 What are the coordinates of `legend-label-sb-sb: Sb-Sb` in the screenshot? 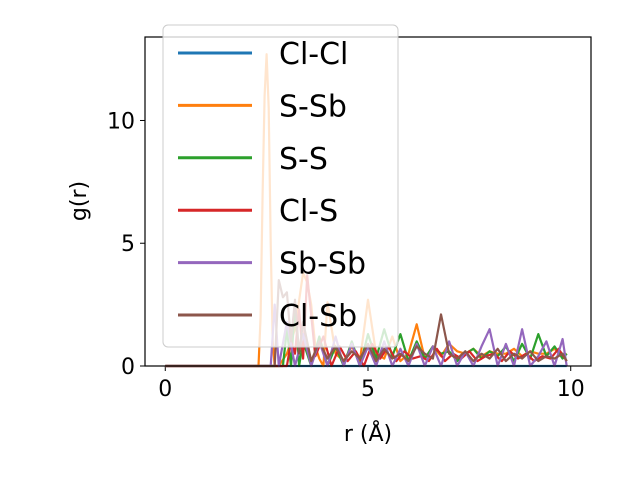 It's located at (322, 264).